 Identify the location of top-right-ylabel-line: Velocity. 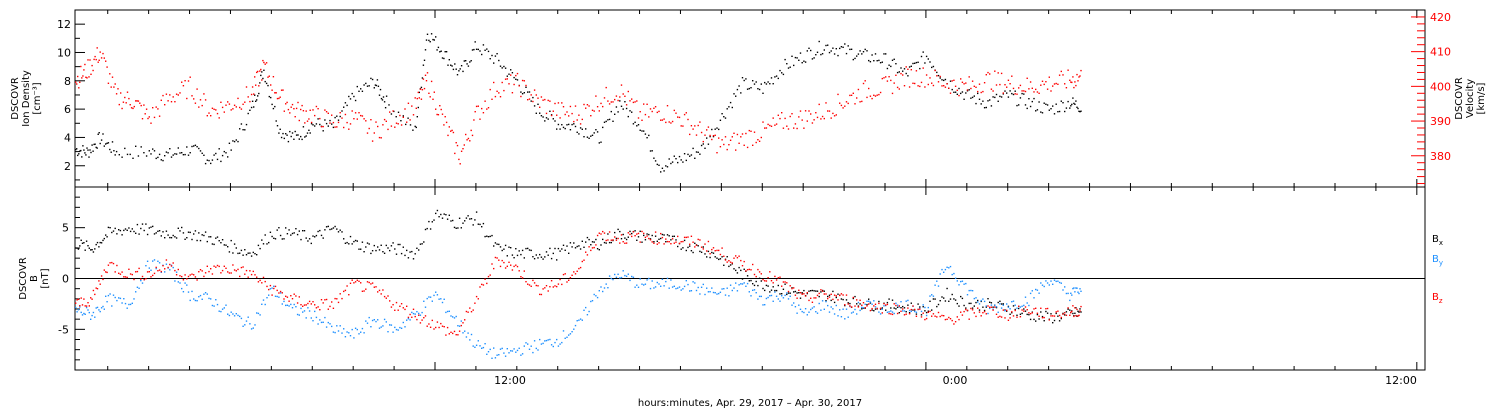
(1470, 98).